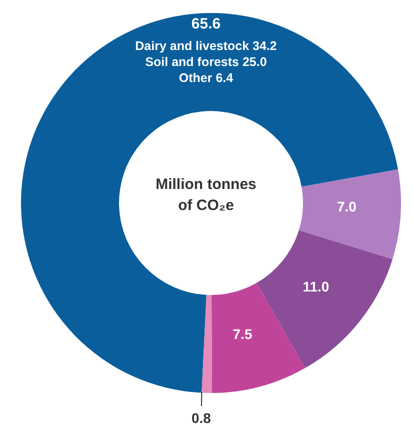  Describe the element at coordinates (347, 206) in the screenshot. I see `data-label: 7.0` at that location.